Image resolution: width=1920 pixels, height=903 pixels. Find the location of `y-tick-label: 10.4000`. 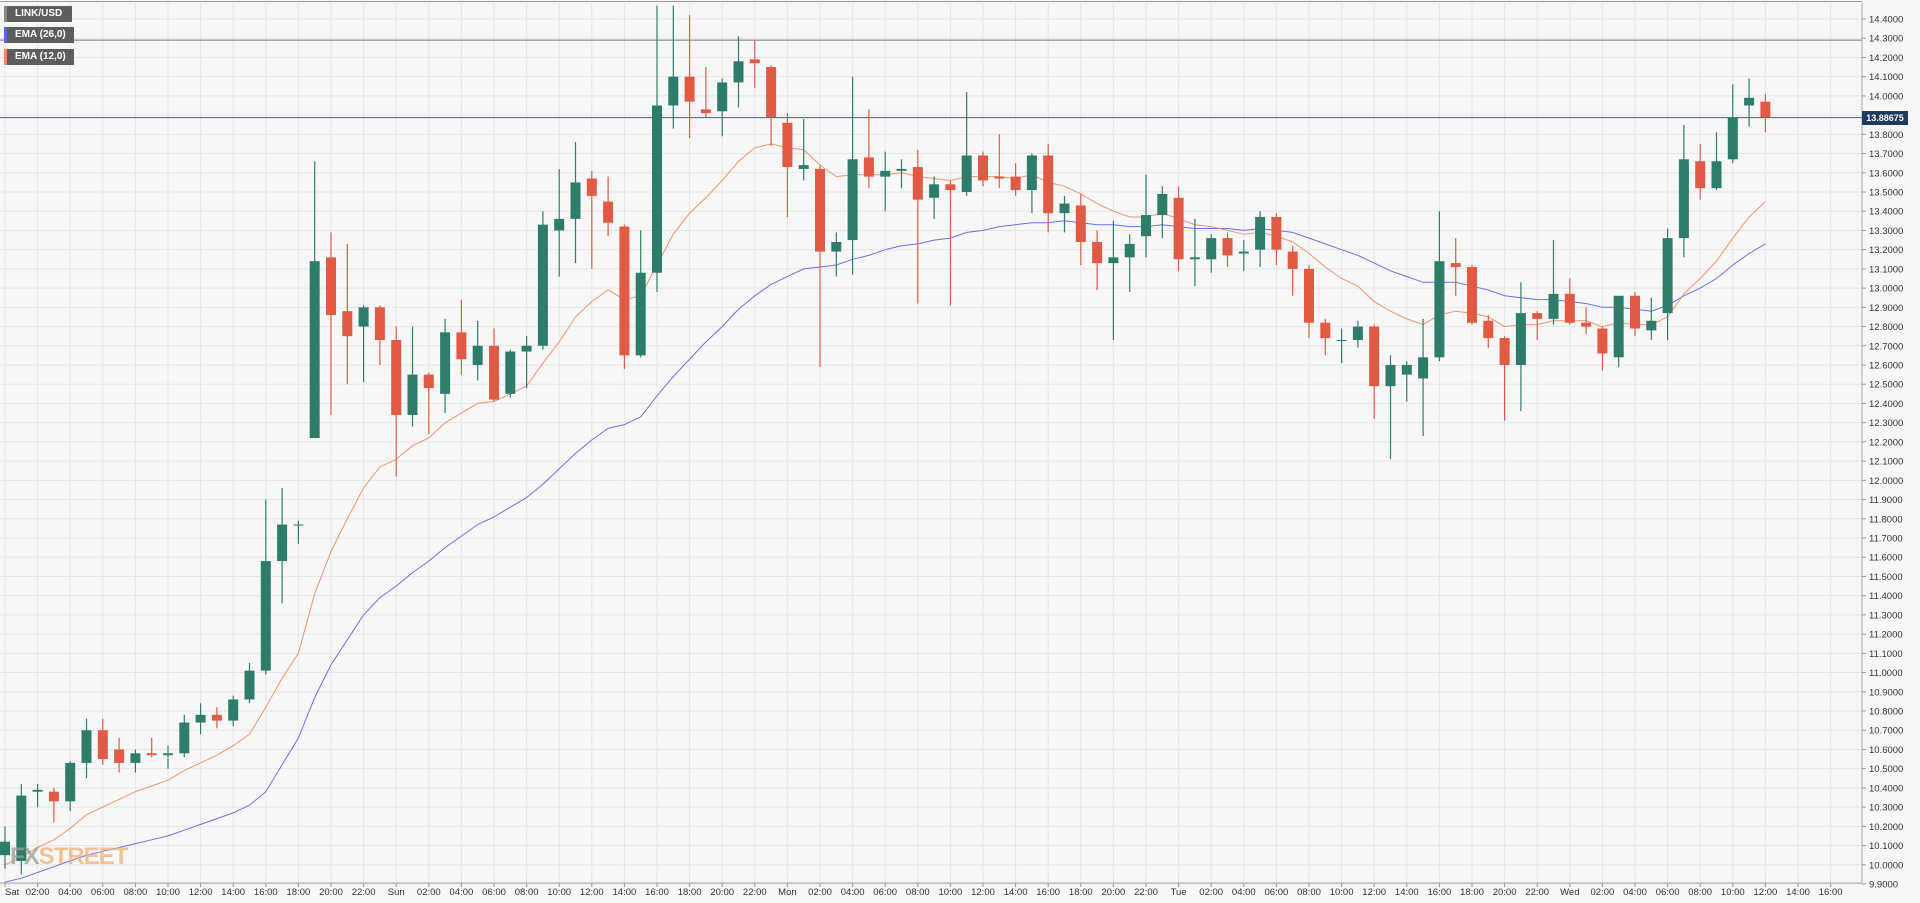

y-tick-label: 10.4000 is located at coordinates (1886, 788).